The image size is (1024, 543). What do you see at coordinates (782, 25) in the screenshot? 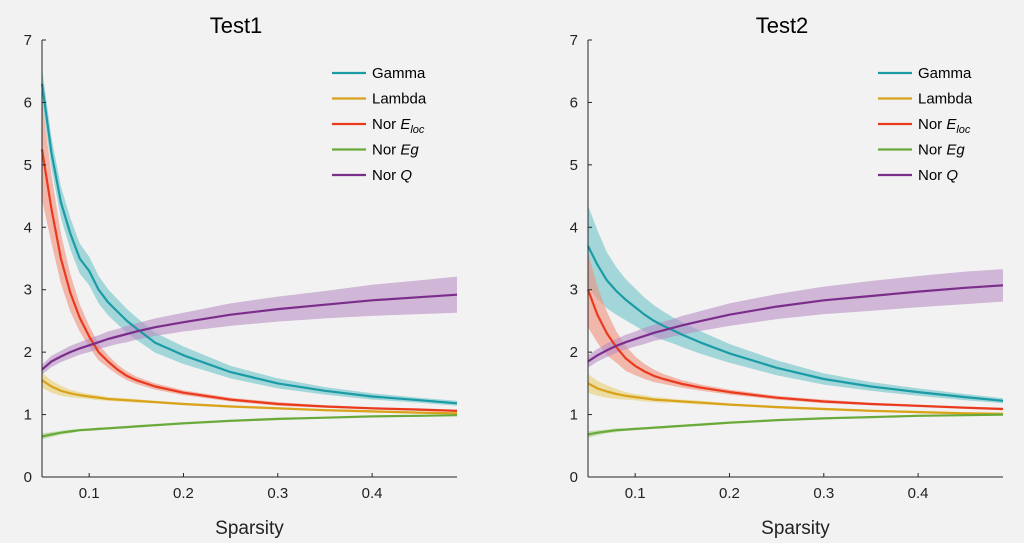
I see `chart-title: Test2` at bounding box center [782, 25].